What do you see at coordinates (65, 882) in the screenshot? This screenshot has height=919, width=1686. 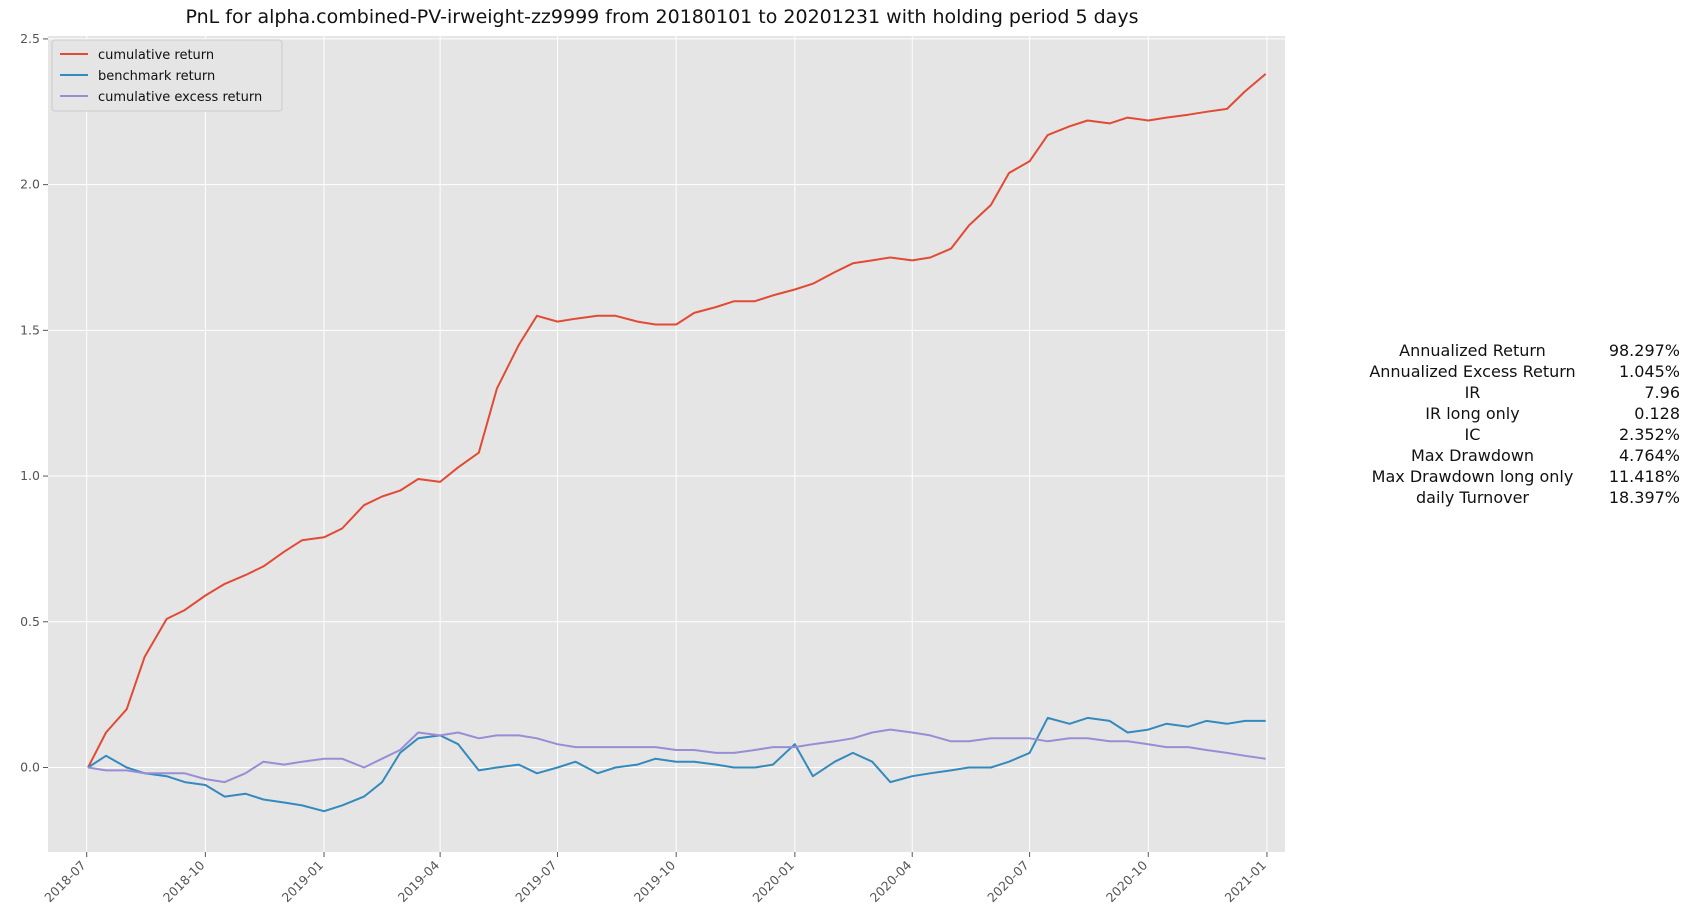 I see `x-tick-label: 2018-07` at bounding box center [65, 882].